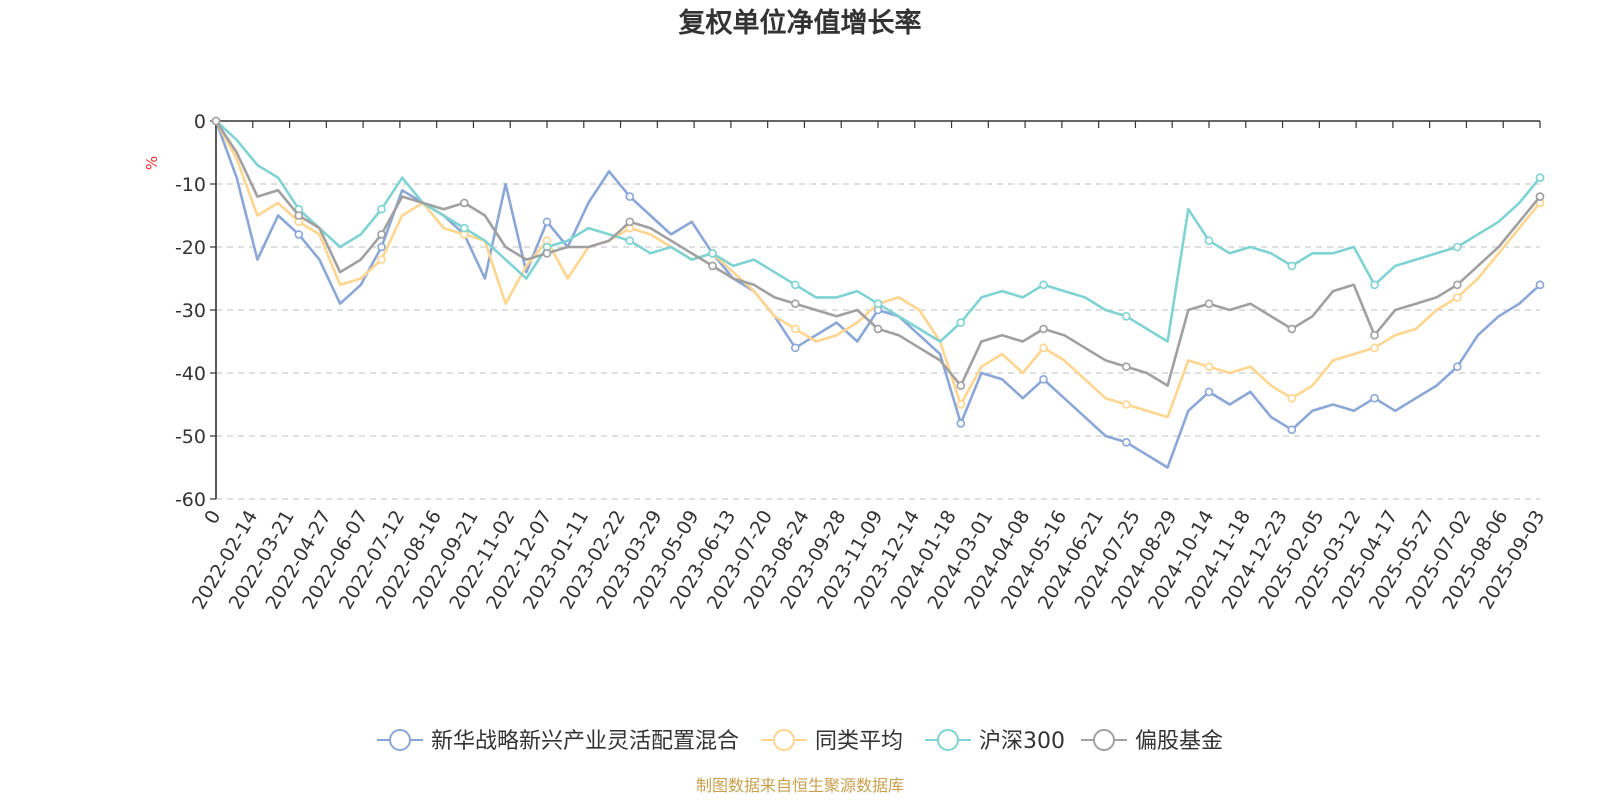  I want to click on y-tick-label: -60, so click(190, 500).